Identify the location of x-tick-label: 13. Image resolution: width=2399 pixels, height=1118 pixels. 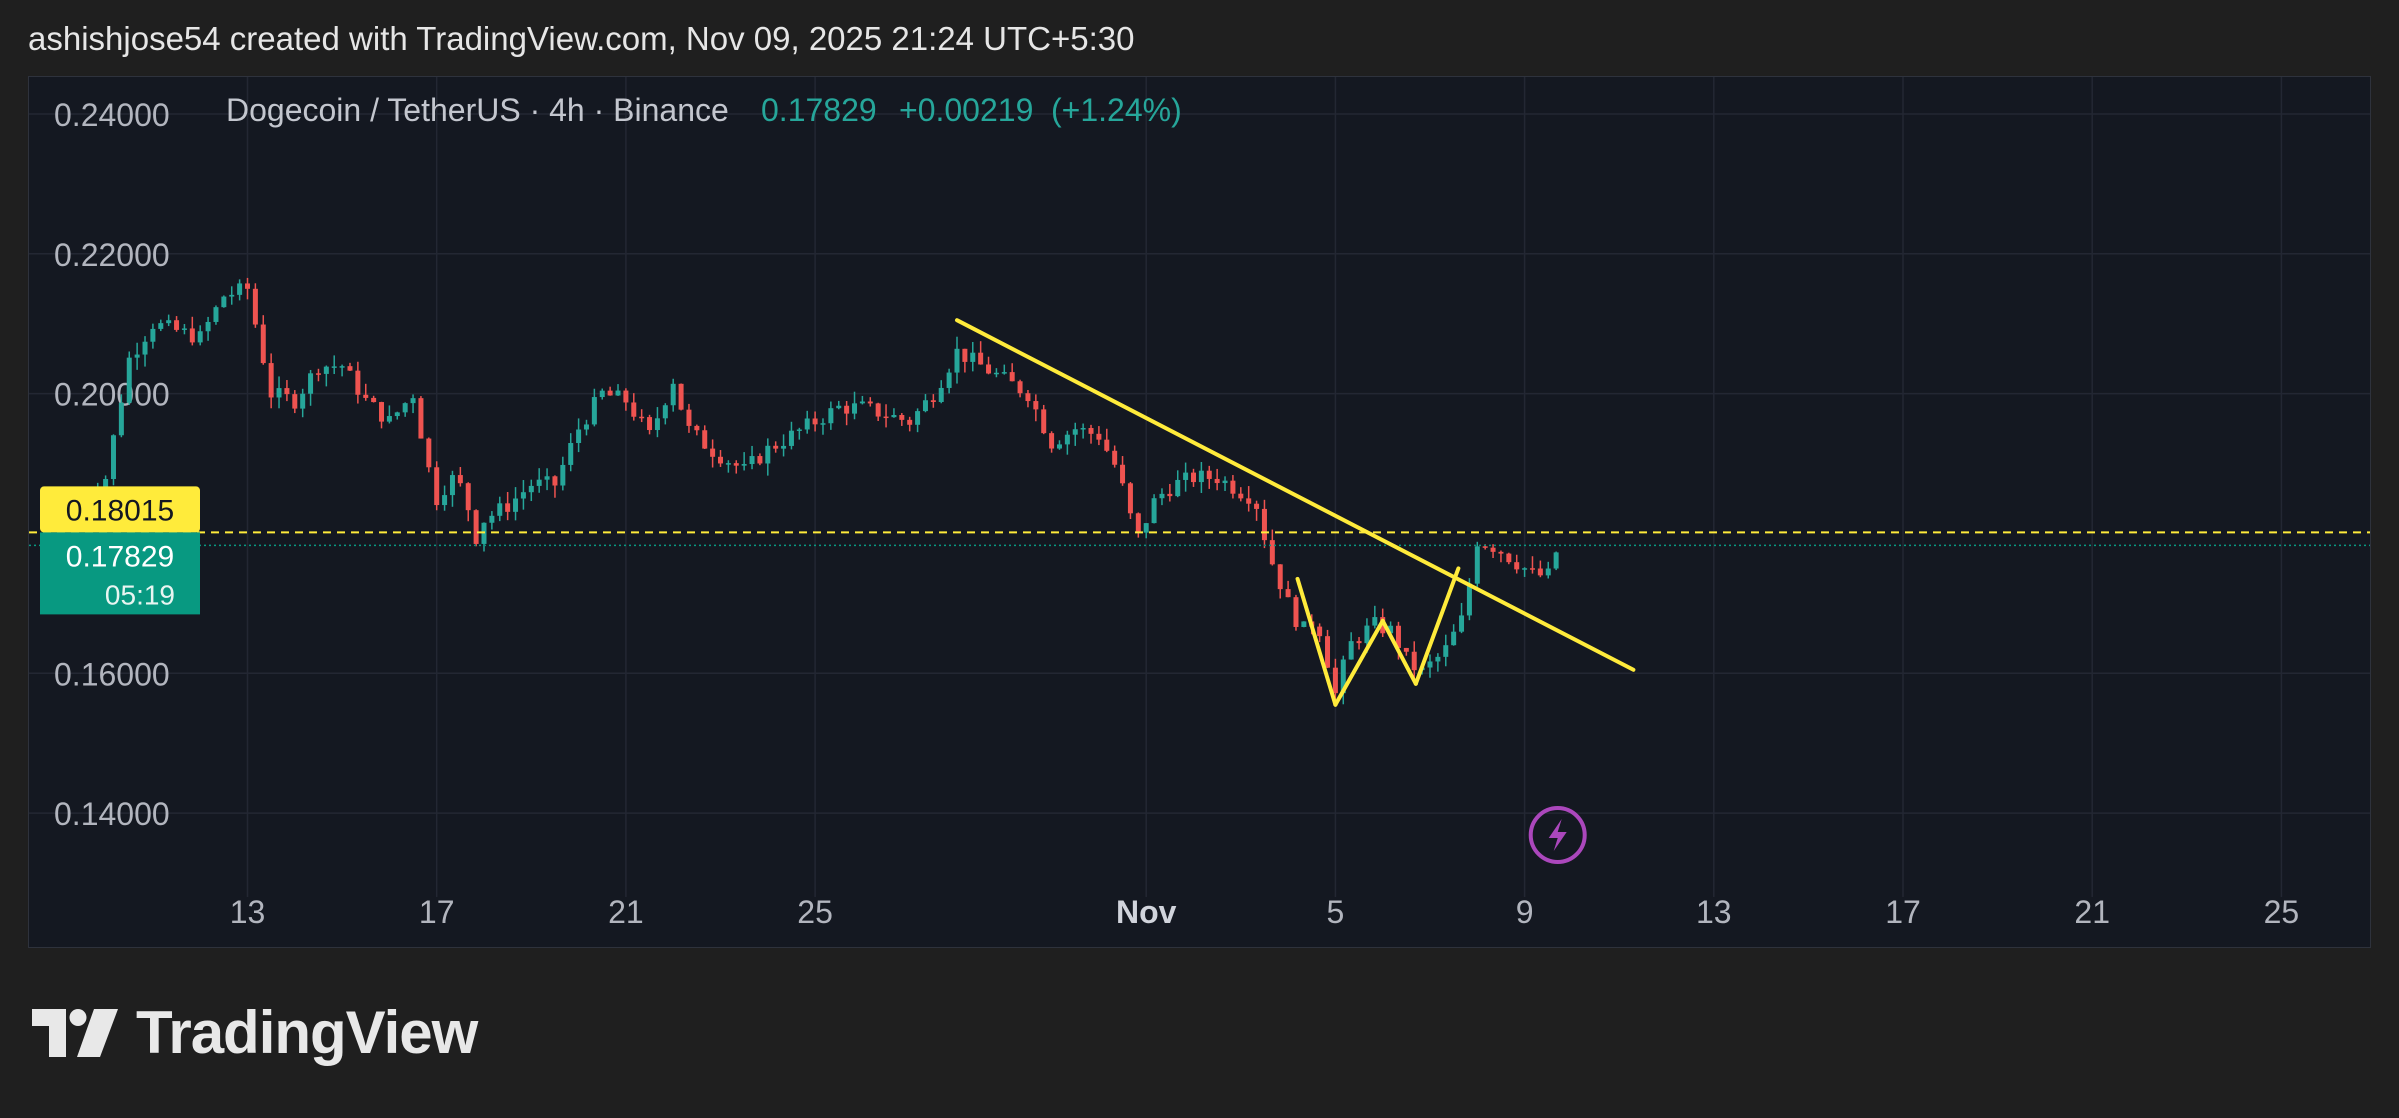
(1714, 912).